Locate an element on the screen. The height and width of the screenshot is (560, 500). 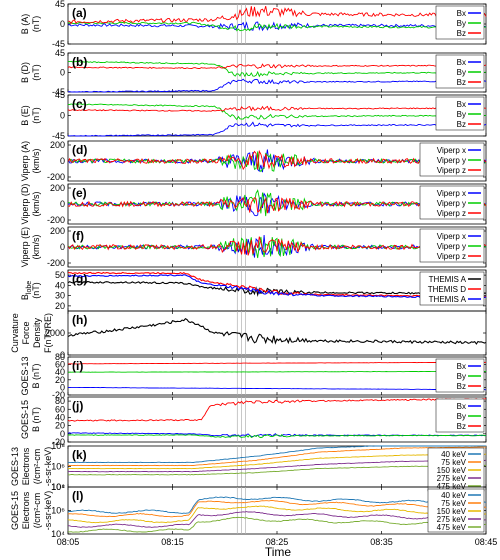
legend-entry: 150 keV is located at coordinates (452, 470).